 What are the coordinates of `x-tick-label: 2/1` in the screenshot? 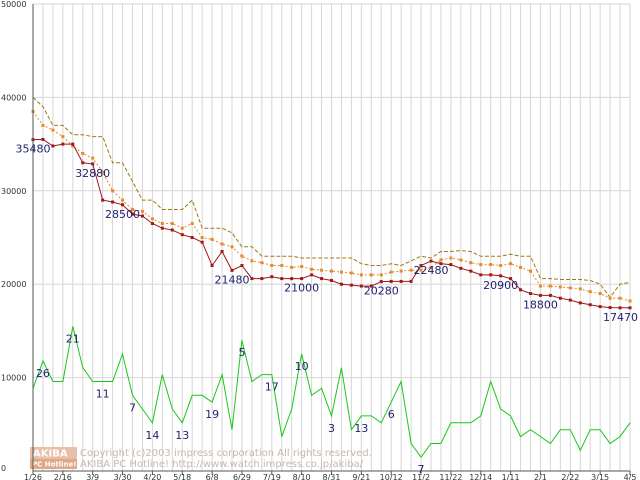 It's located at (540, 476).